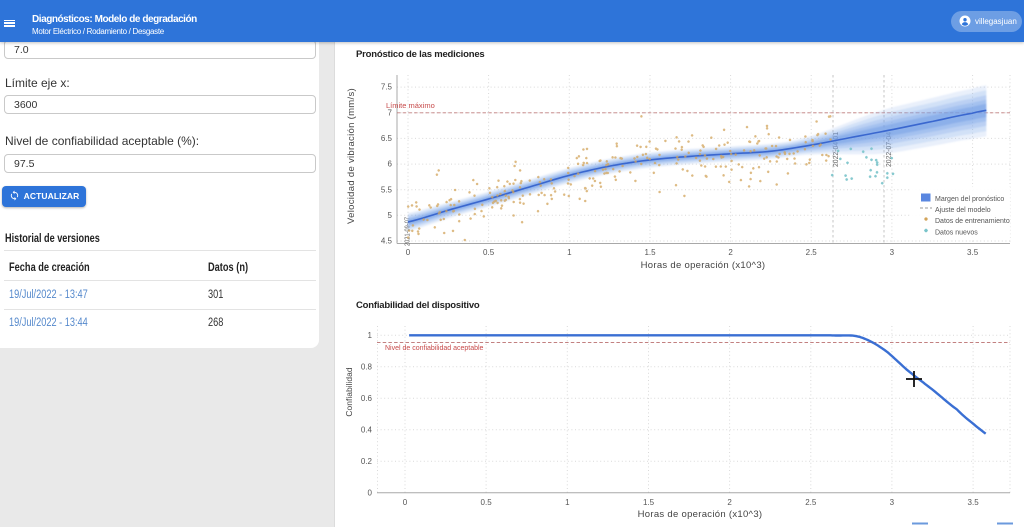  What do you see at coordinates (367, 366) in the screenshot?
I see `svg-text: 0.8` at bounding box center [367, 366].